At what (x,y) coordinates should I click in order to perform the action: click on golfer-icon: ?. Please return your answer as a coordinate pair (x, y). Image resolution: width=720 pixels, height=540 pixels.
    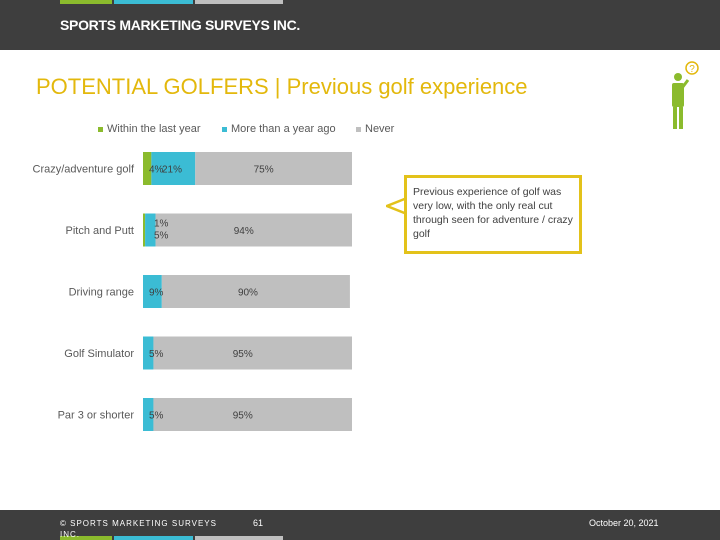
    Looking at the image, I should click on (685, 95).